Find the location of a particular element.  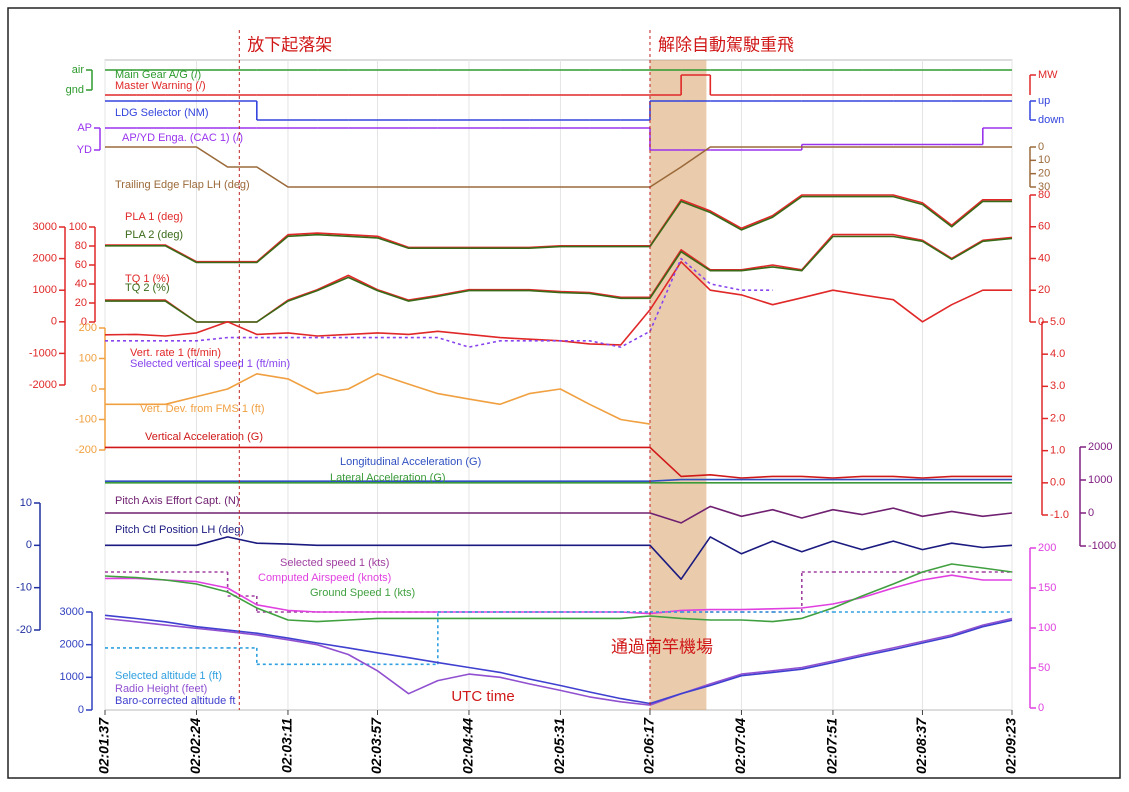

series-label: PLA 1 (deg) is located at coordinates (154, 217).